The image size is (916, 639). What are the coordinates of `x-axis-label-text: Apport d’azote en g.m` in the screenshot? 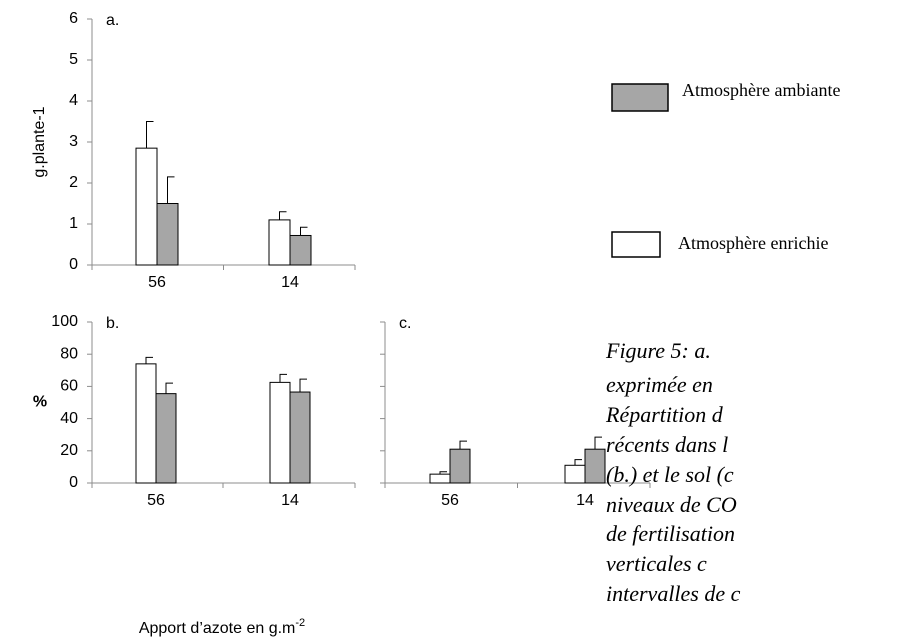 It's located at (217, 628).